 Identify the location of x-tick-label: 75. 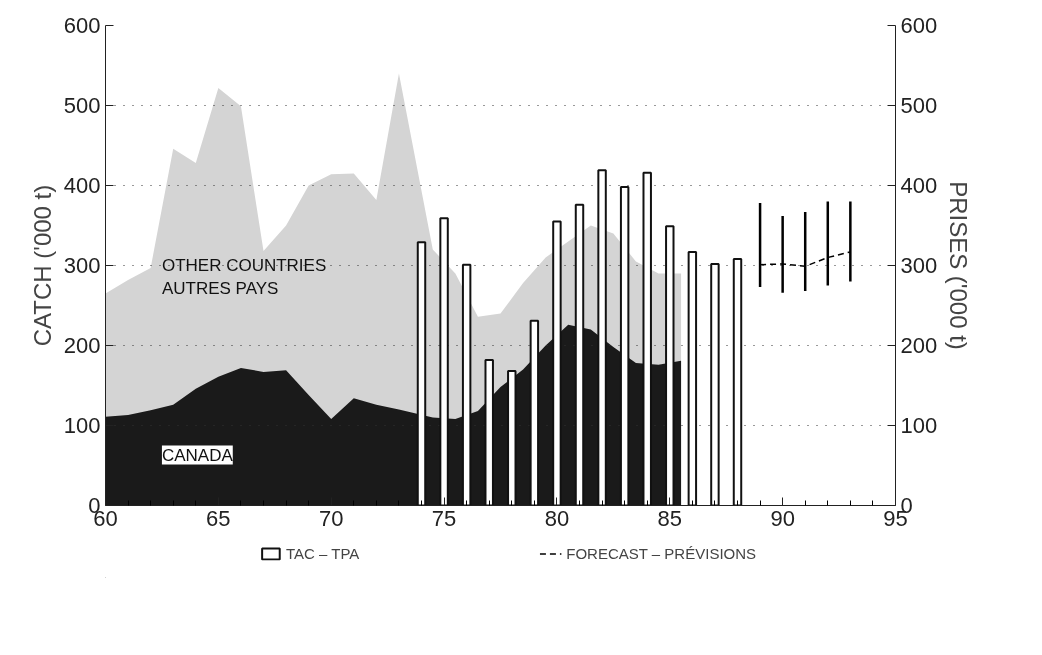
(444, 518).